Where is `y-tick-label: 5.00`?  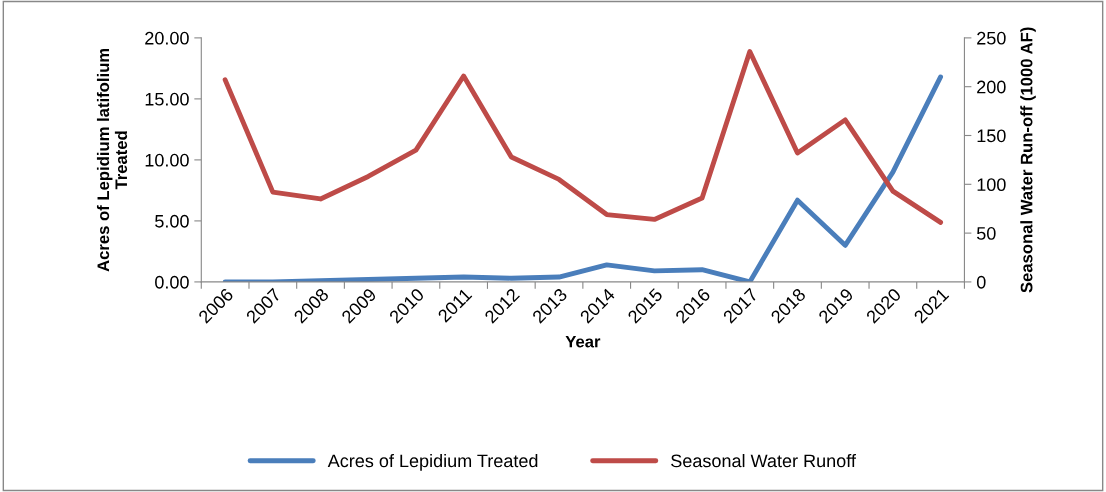
y-tick-label: 5.00 is located at coordinates (172, 221).